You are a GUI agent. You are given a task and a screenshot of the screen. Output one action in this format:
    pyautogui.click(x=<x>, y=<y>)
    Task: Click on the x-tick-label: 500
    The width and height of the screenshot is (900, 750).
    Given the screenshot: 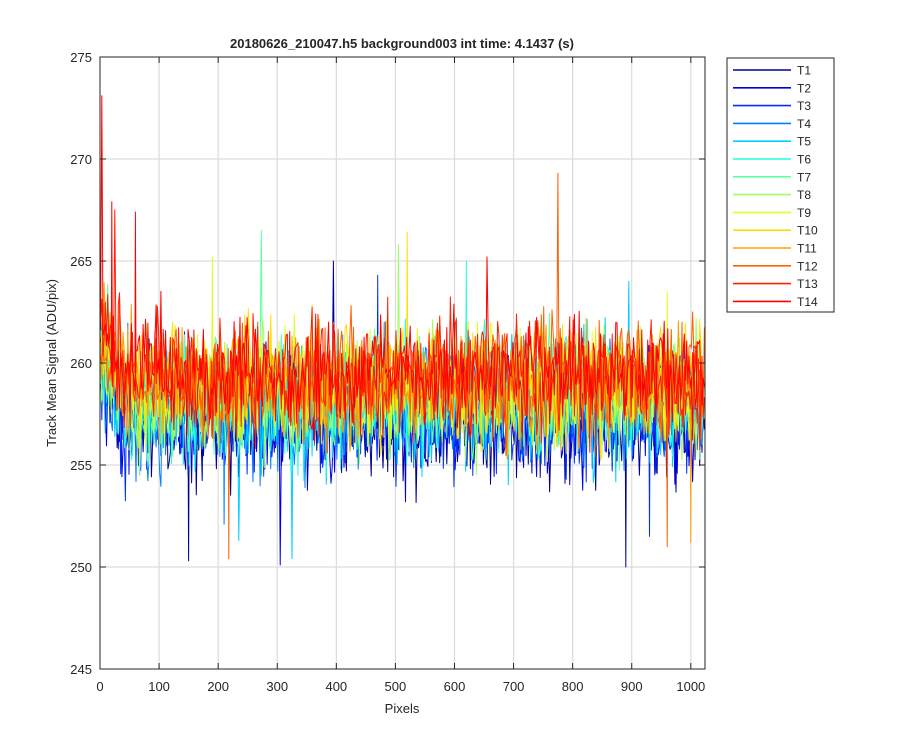 What is the action you would take?
    pyautogui.click(x=396, y=686)
    